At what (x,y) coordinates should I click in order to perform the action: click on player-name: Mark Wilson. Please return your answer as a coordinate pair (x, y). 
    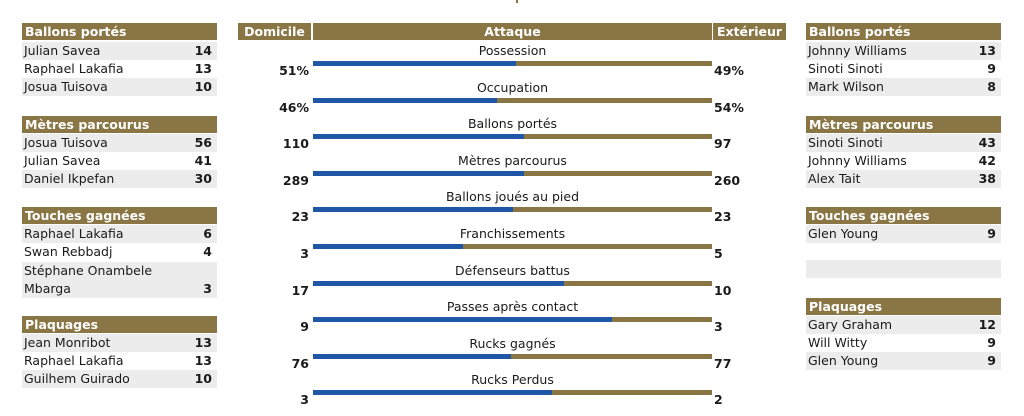
    Looking at the image, I should click on (846, 86).